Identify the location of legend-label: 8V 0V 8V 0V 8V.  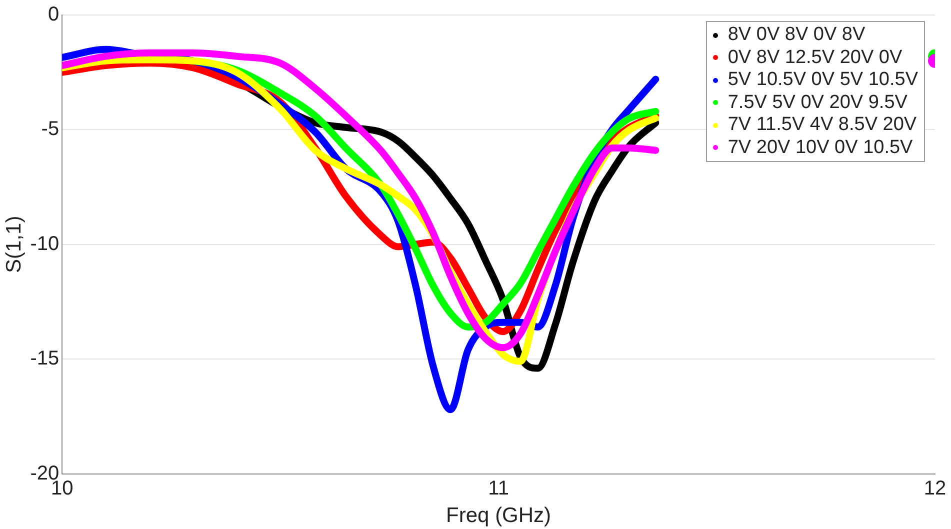
(797, 35).